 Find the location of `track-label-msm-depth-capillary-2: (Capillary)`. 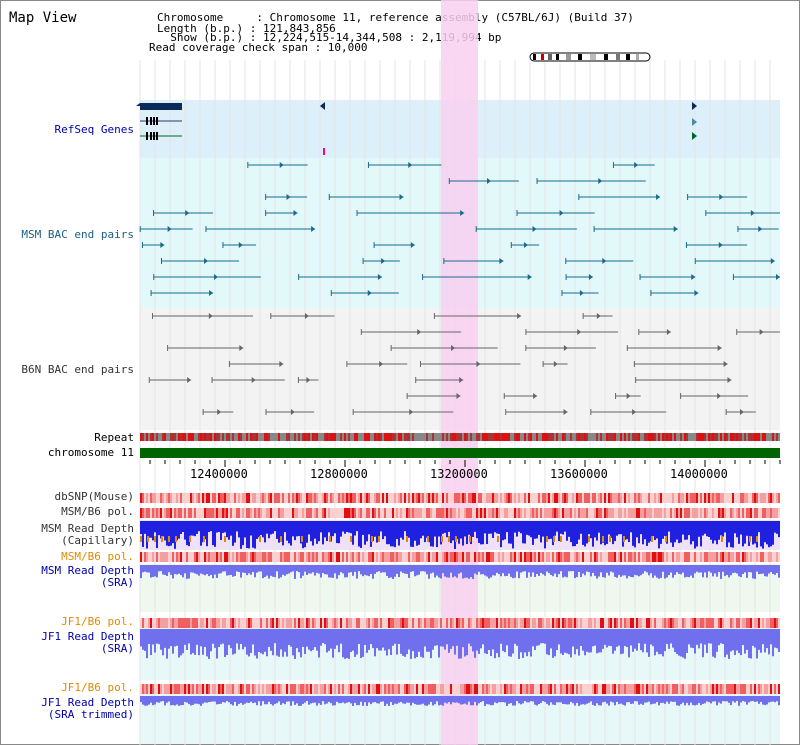

track-label-msm-depth-capillary-2: (Capillary) is located at coordinates (97, 540).